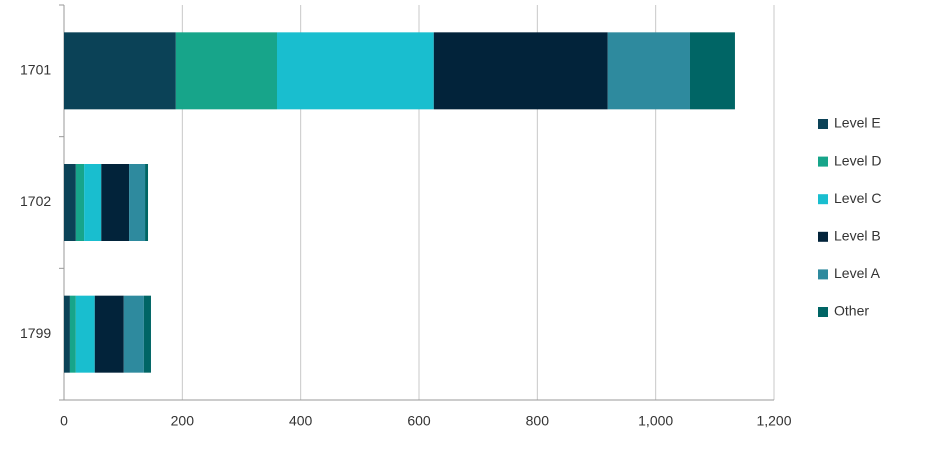 The width and height of the screenshot is (945, 460). Describe the element at coordinates (419, 421) in the screenshot. I see `x-tick-label: 600` at that location.